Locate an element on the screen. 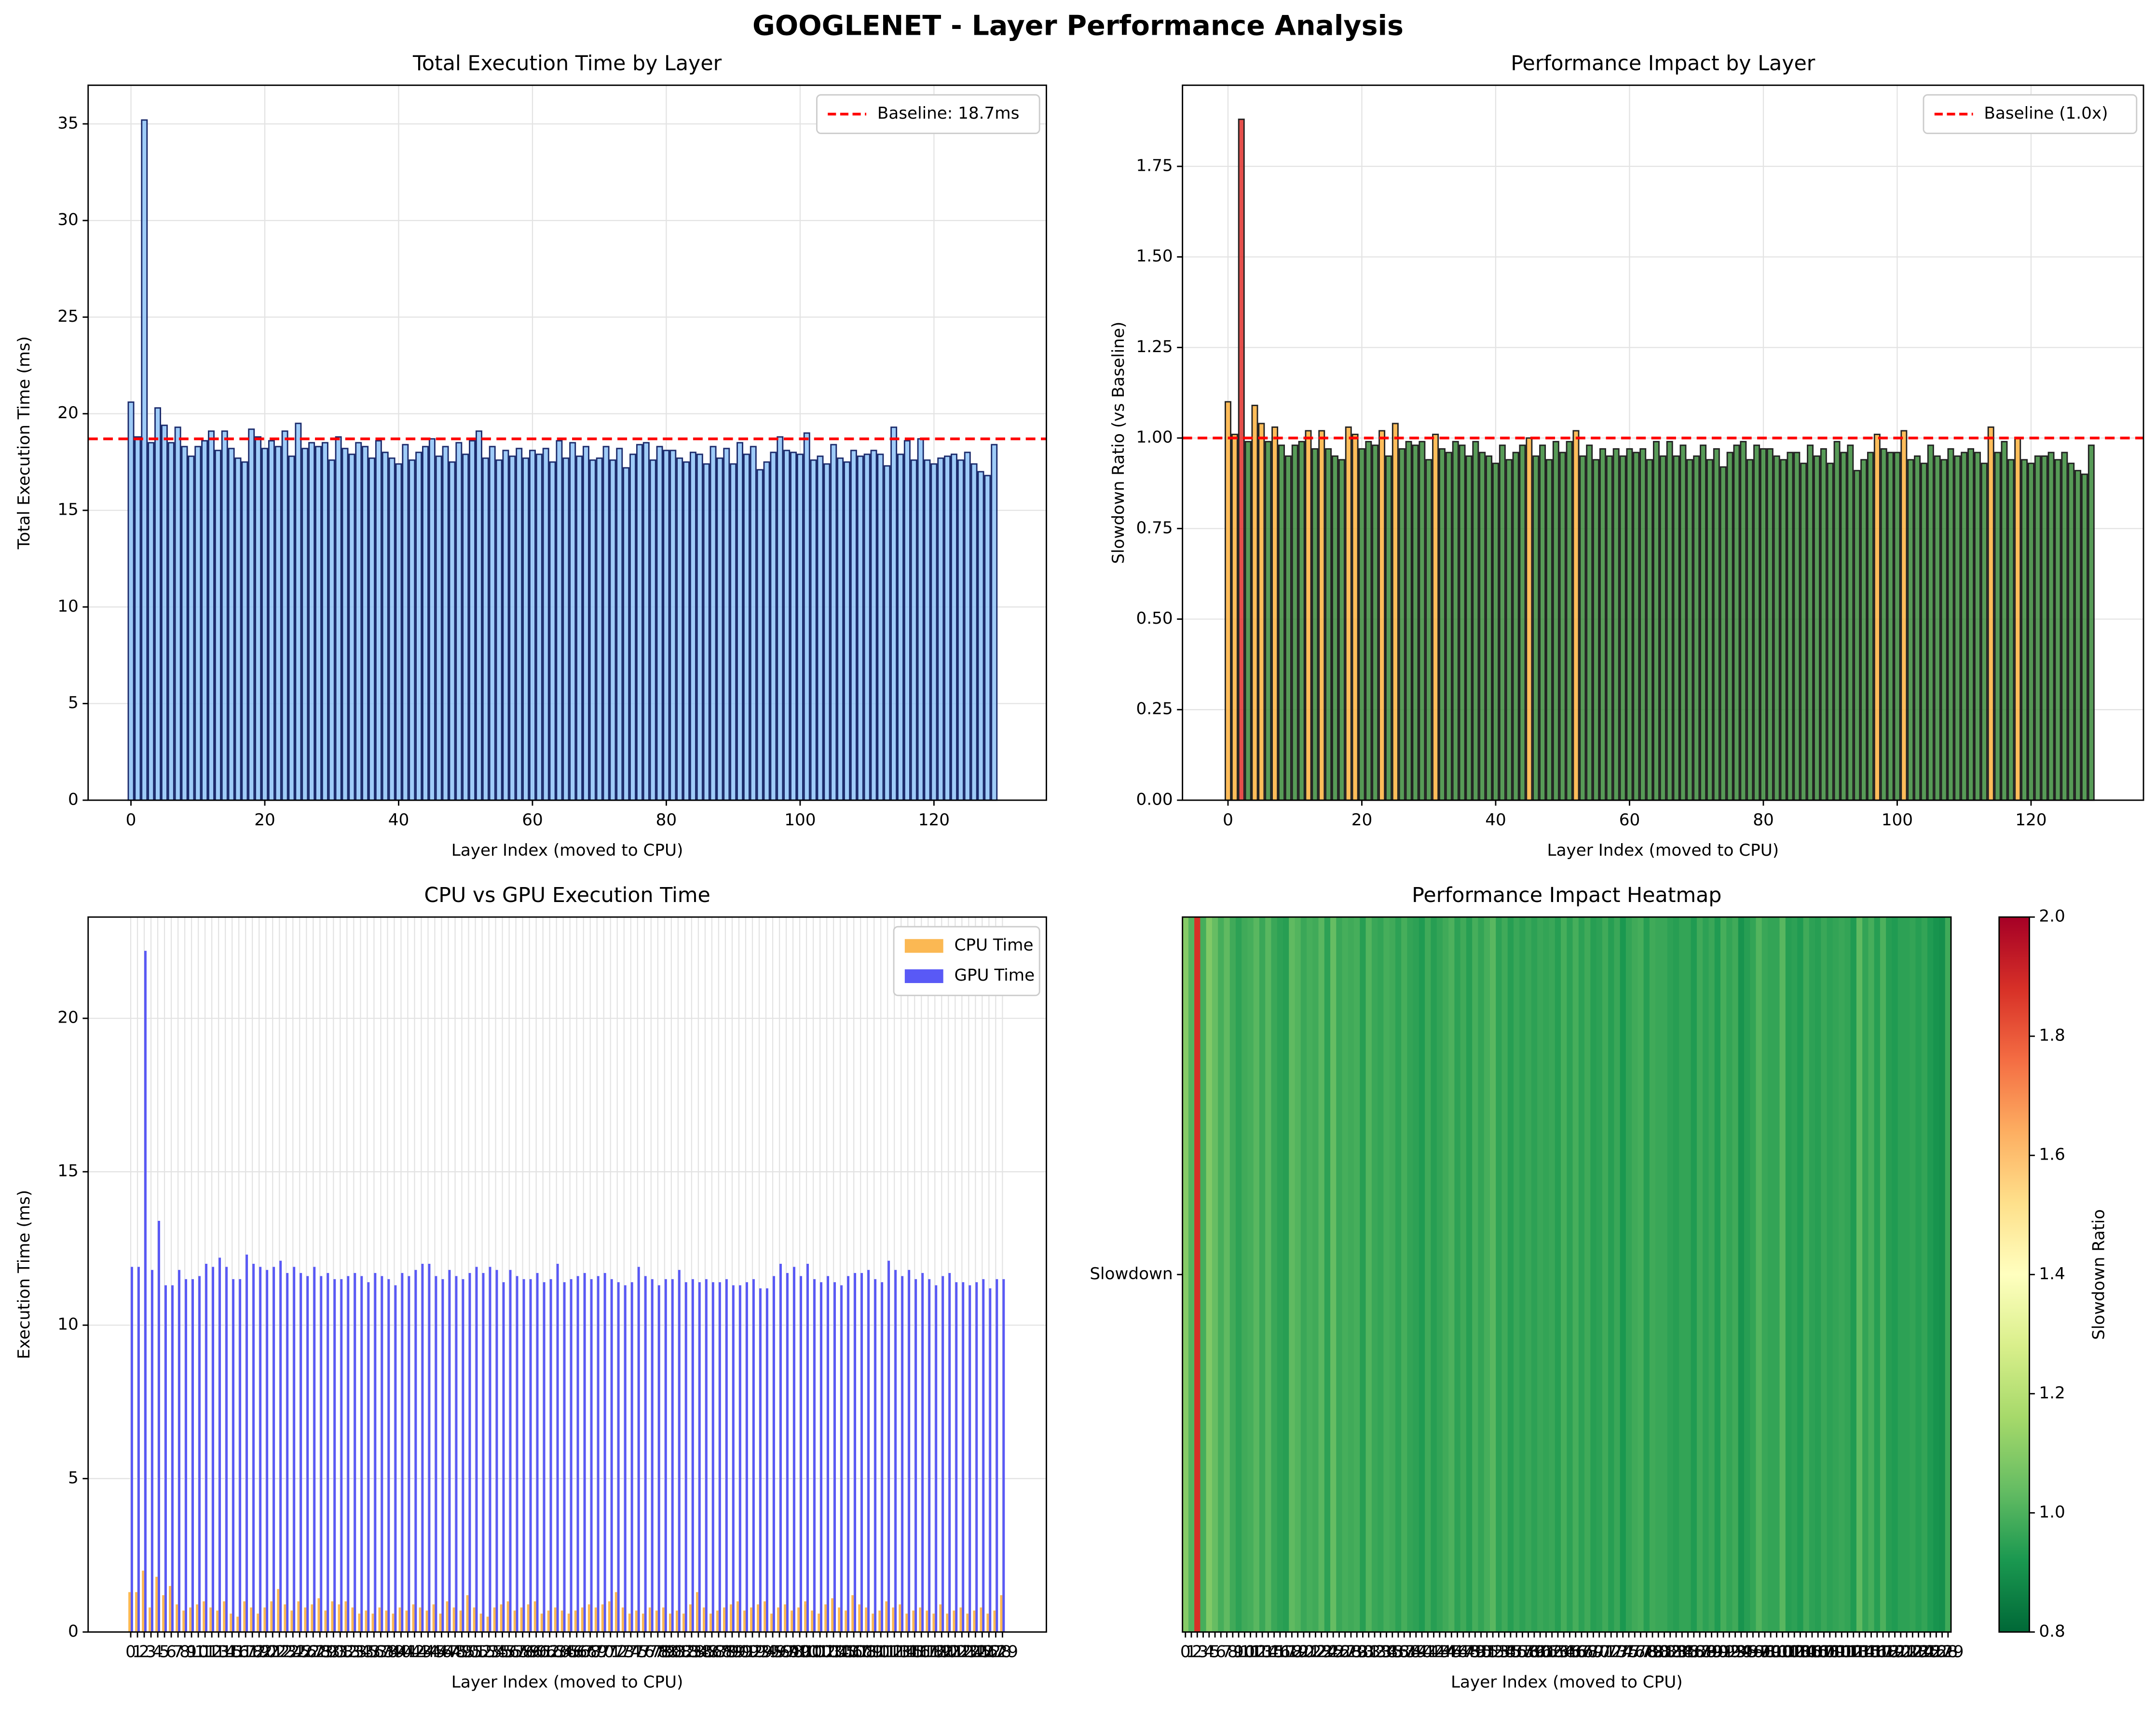 The height and width of the screenshot is (1709, 2156). x-tick-label: 51 is located at coordinates (1487, 1652).